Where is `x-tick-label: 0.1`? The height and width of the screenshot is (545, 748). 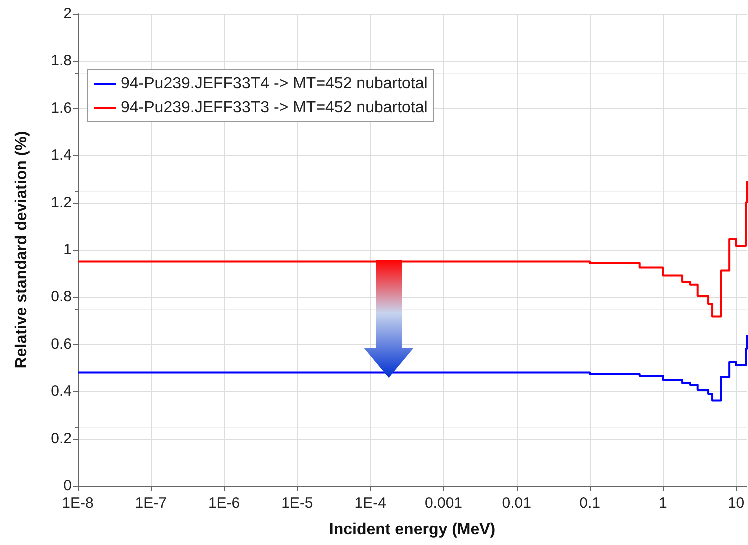
x-tick-label: 0.1 is located at coordinates (590, 503).